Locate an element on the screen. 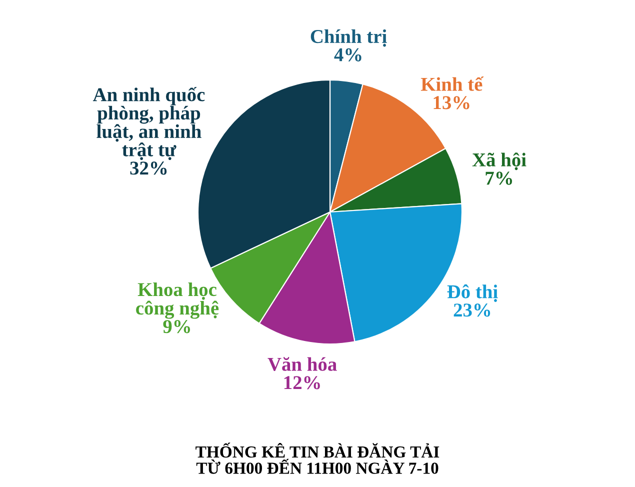  slice-label: Đô thị is located at coordinates (472, 293).